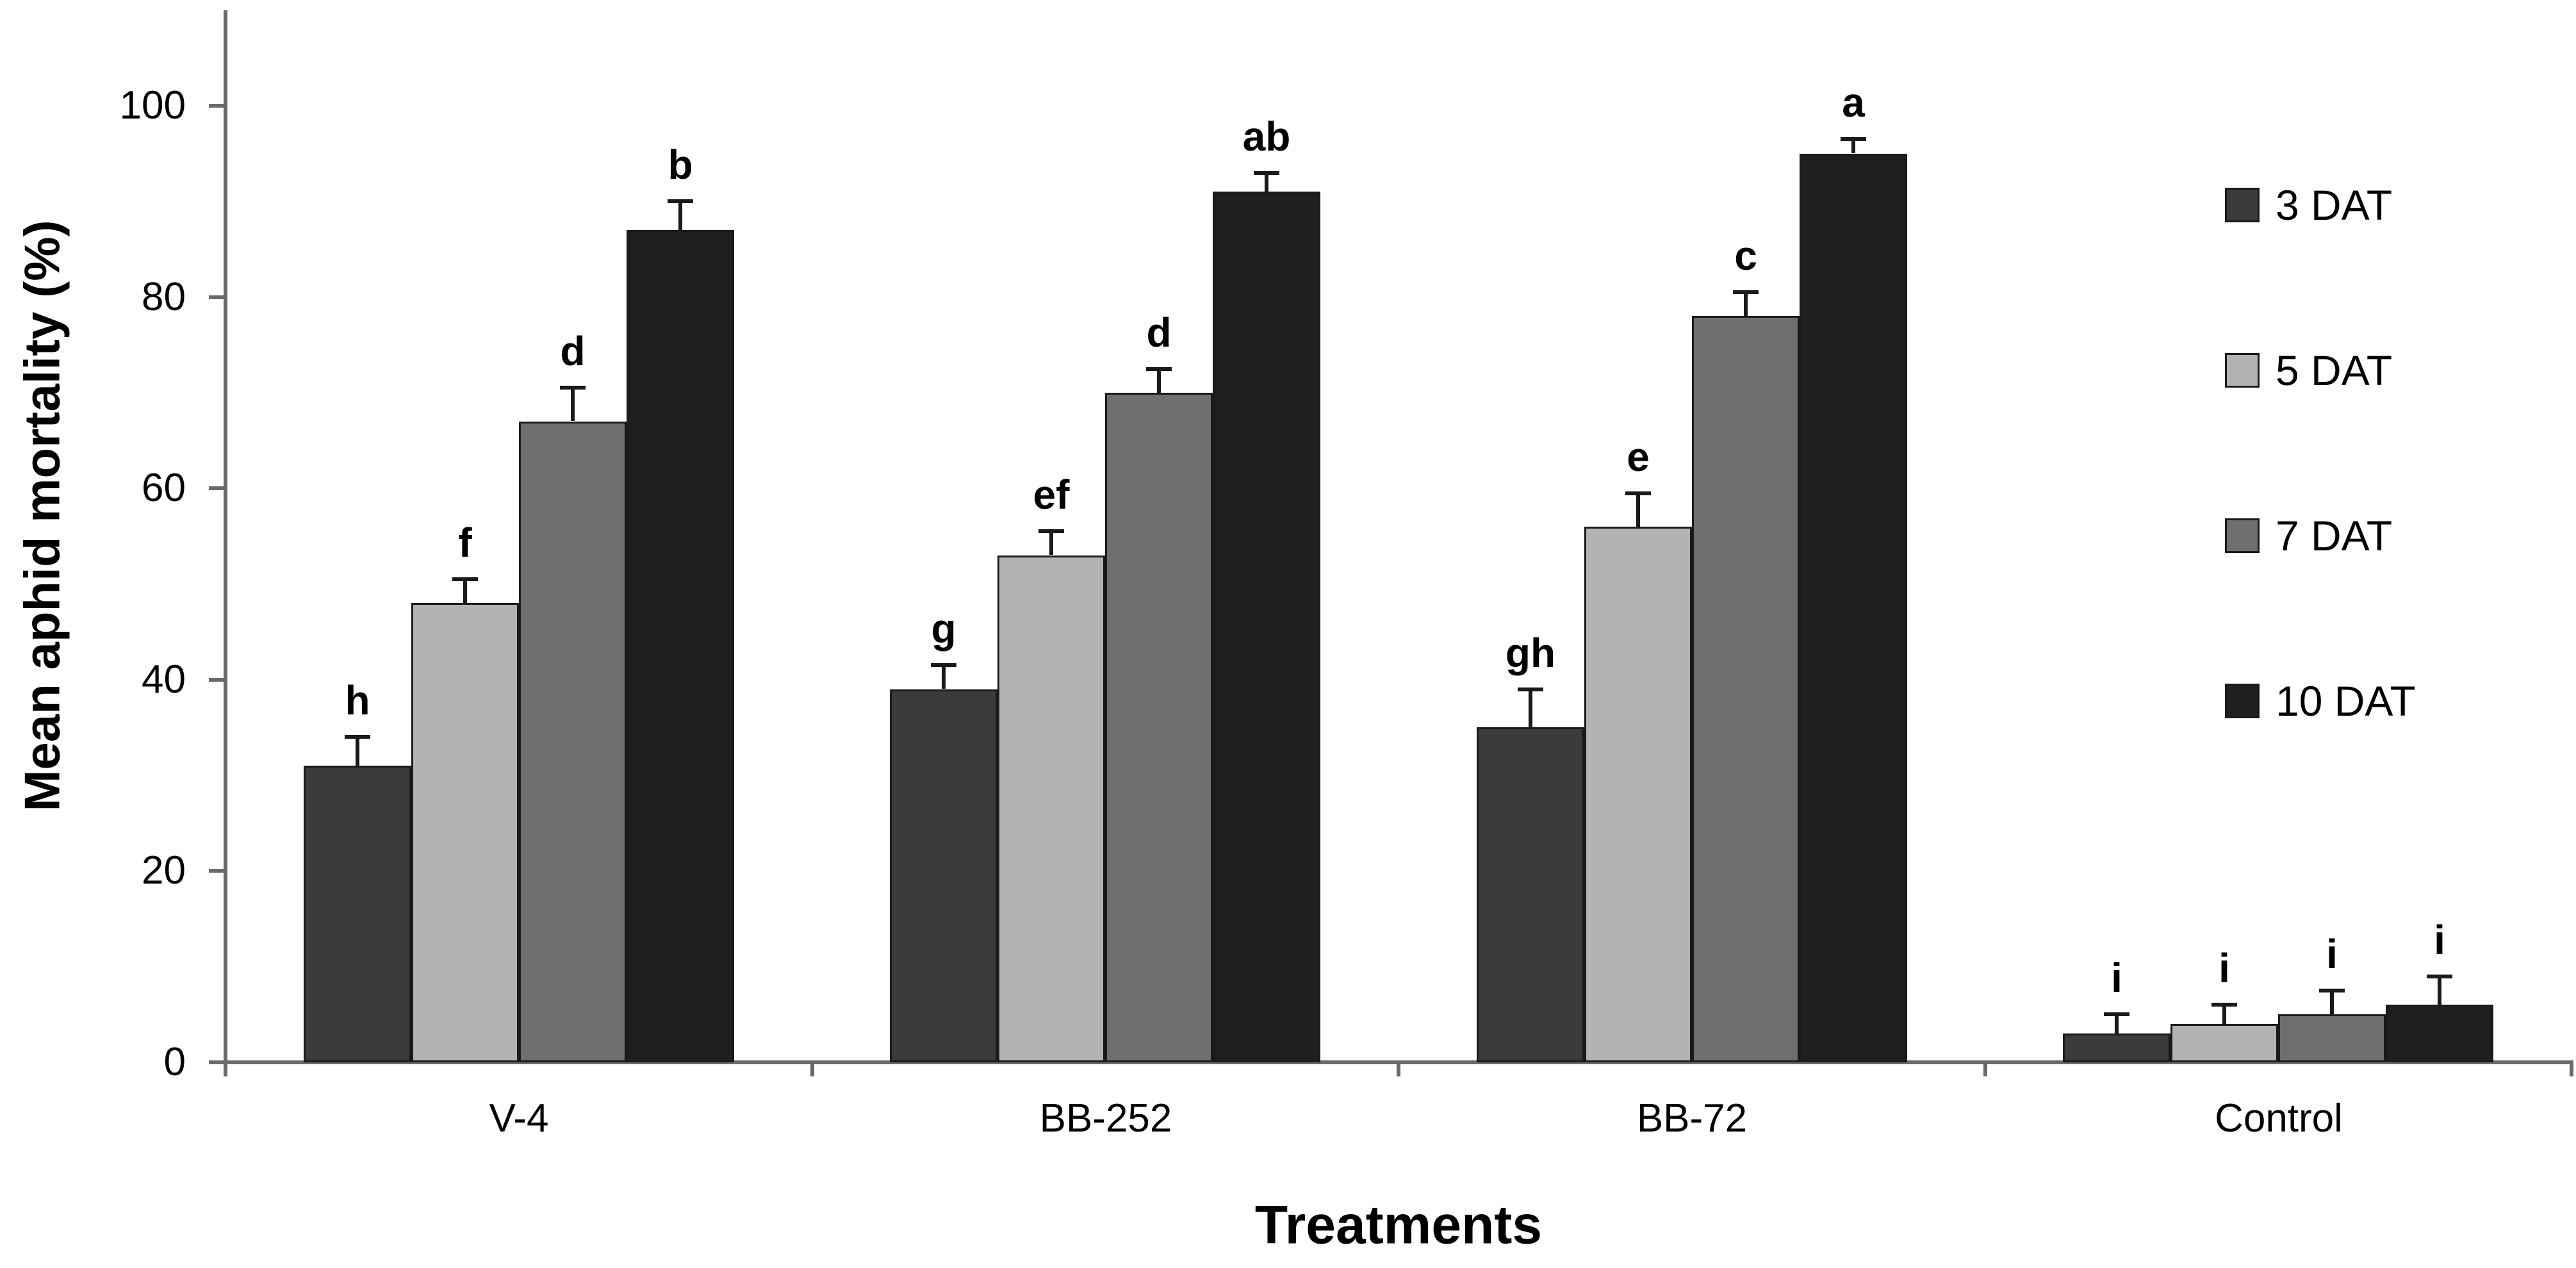  What do you see at coordinates (1853, 103) in the screenshot?
I see `significance-letter: a` at bounding box center [1853, 103].